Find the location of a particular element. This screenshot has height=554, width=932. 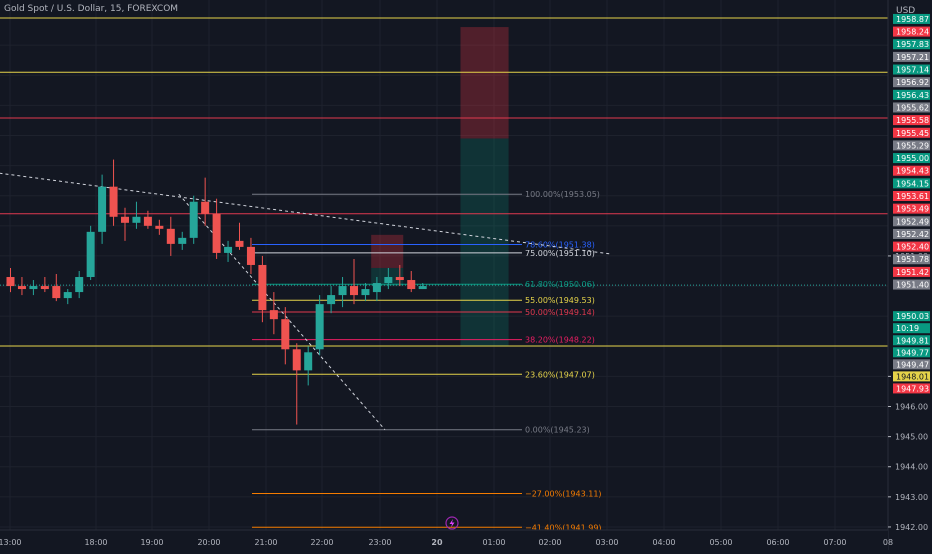

time-tick-label: 22:00 is located at coordinates (321, 542).